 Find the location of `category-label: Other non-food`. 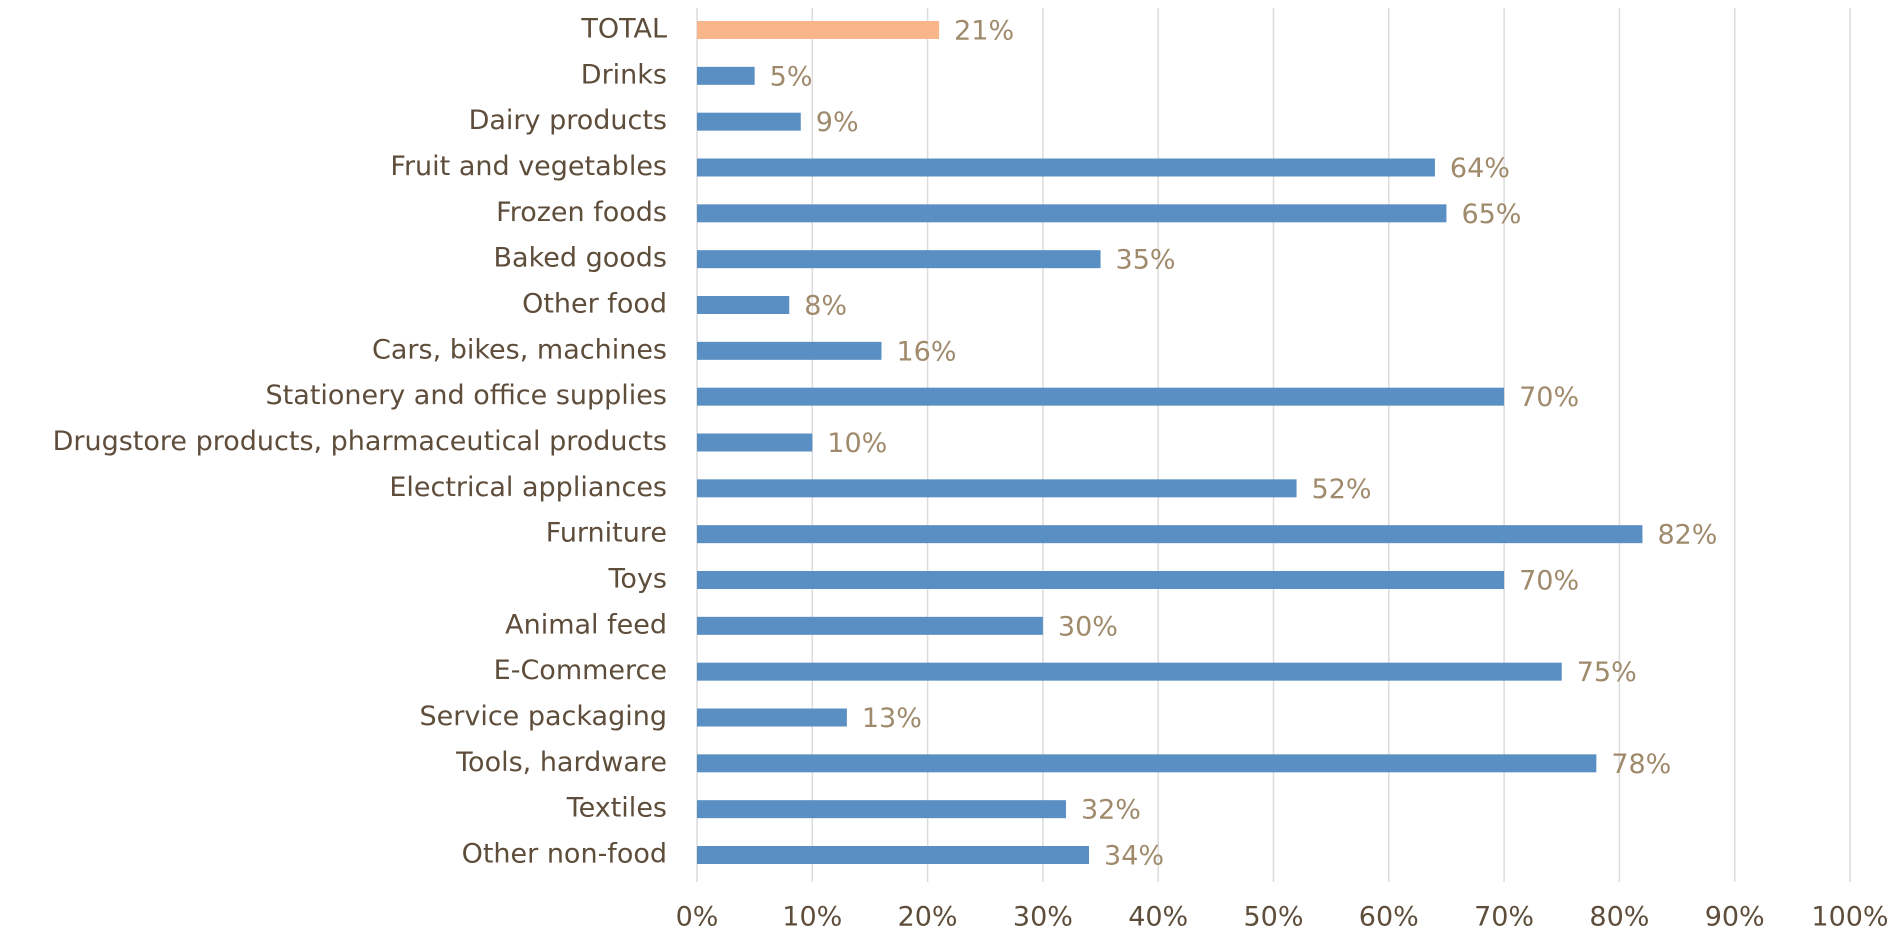

category-label: Other non-food is located at coordinates (564, 854).